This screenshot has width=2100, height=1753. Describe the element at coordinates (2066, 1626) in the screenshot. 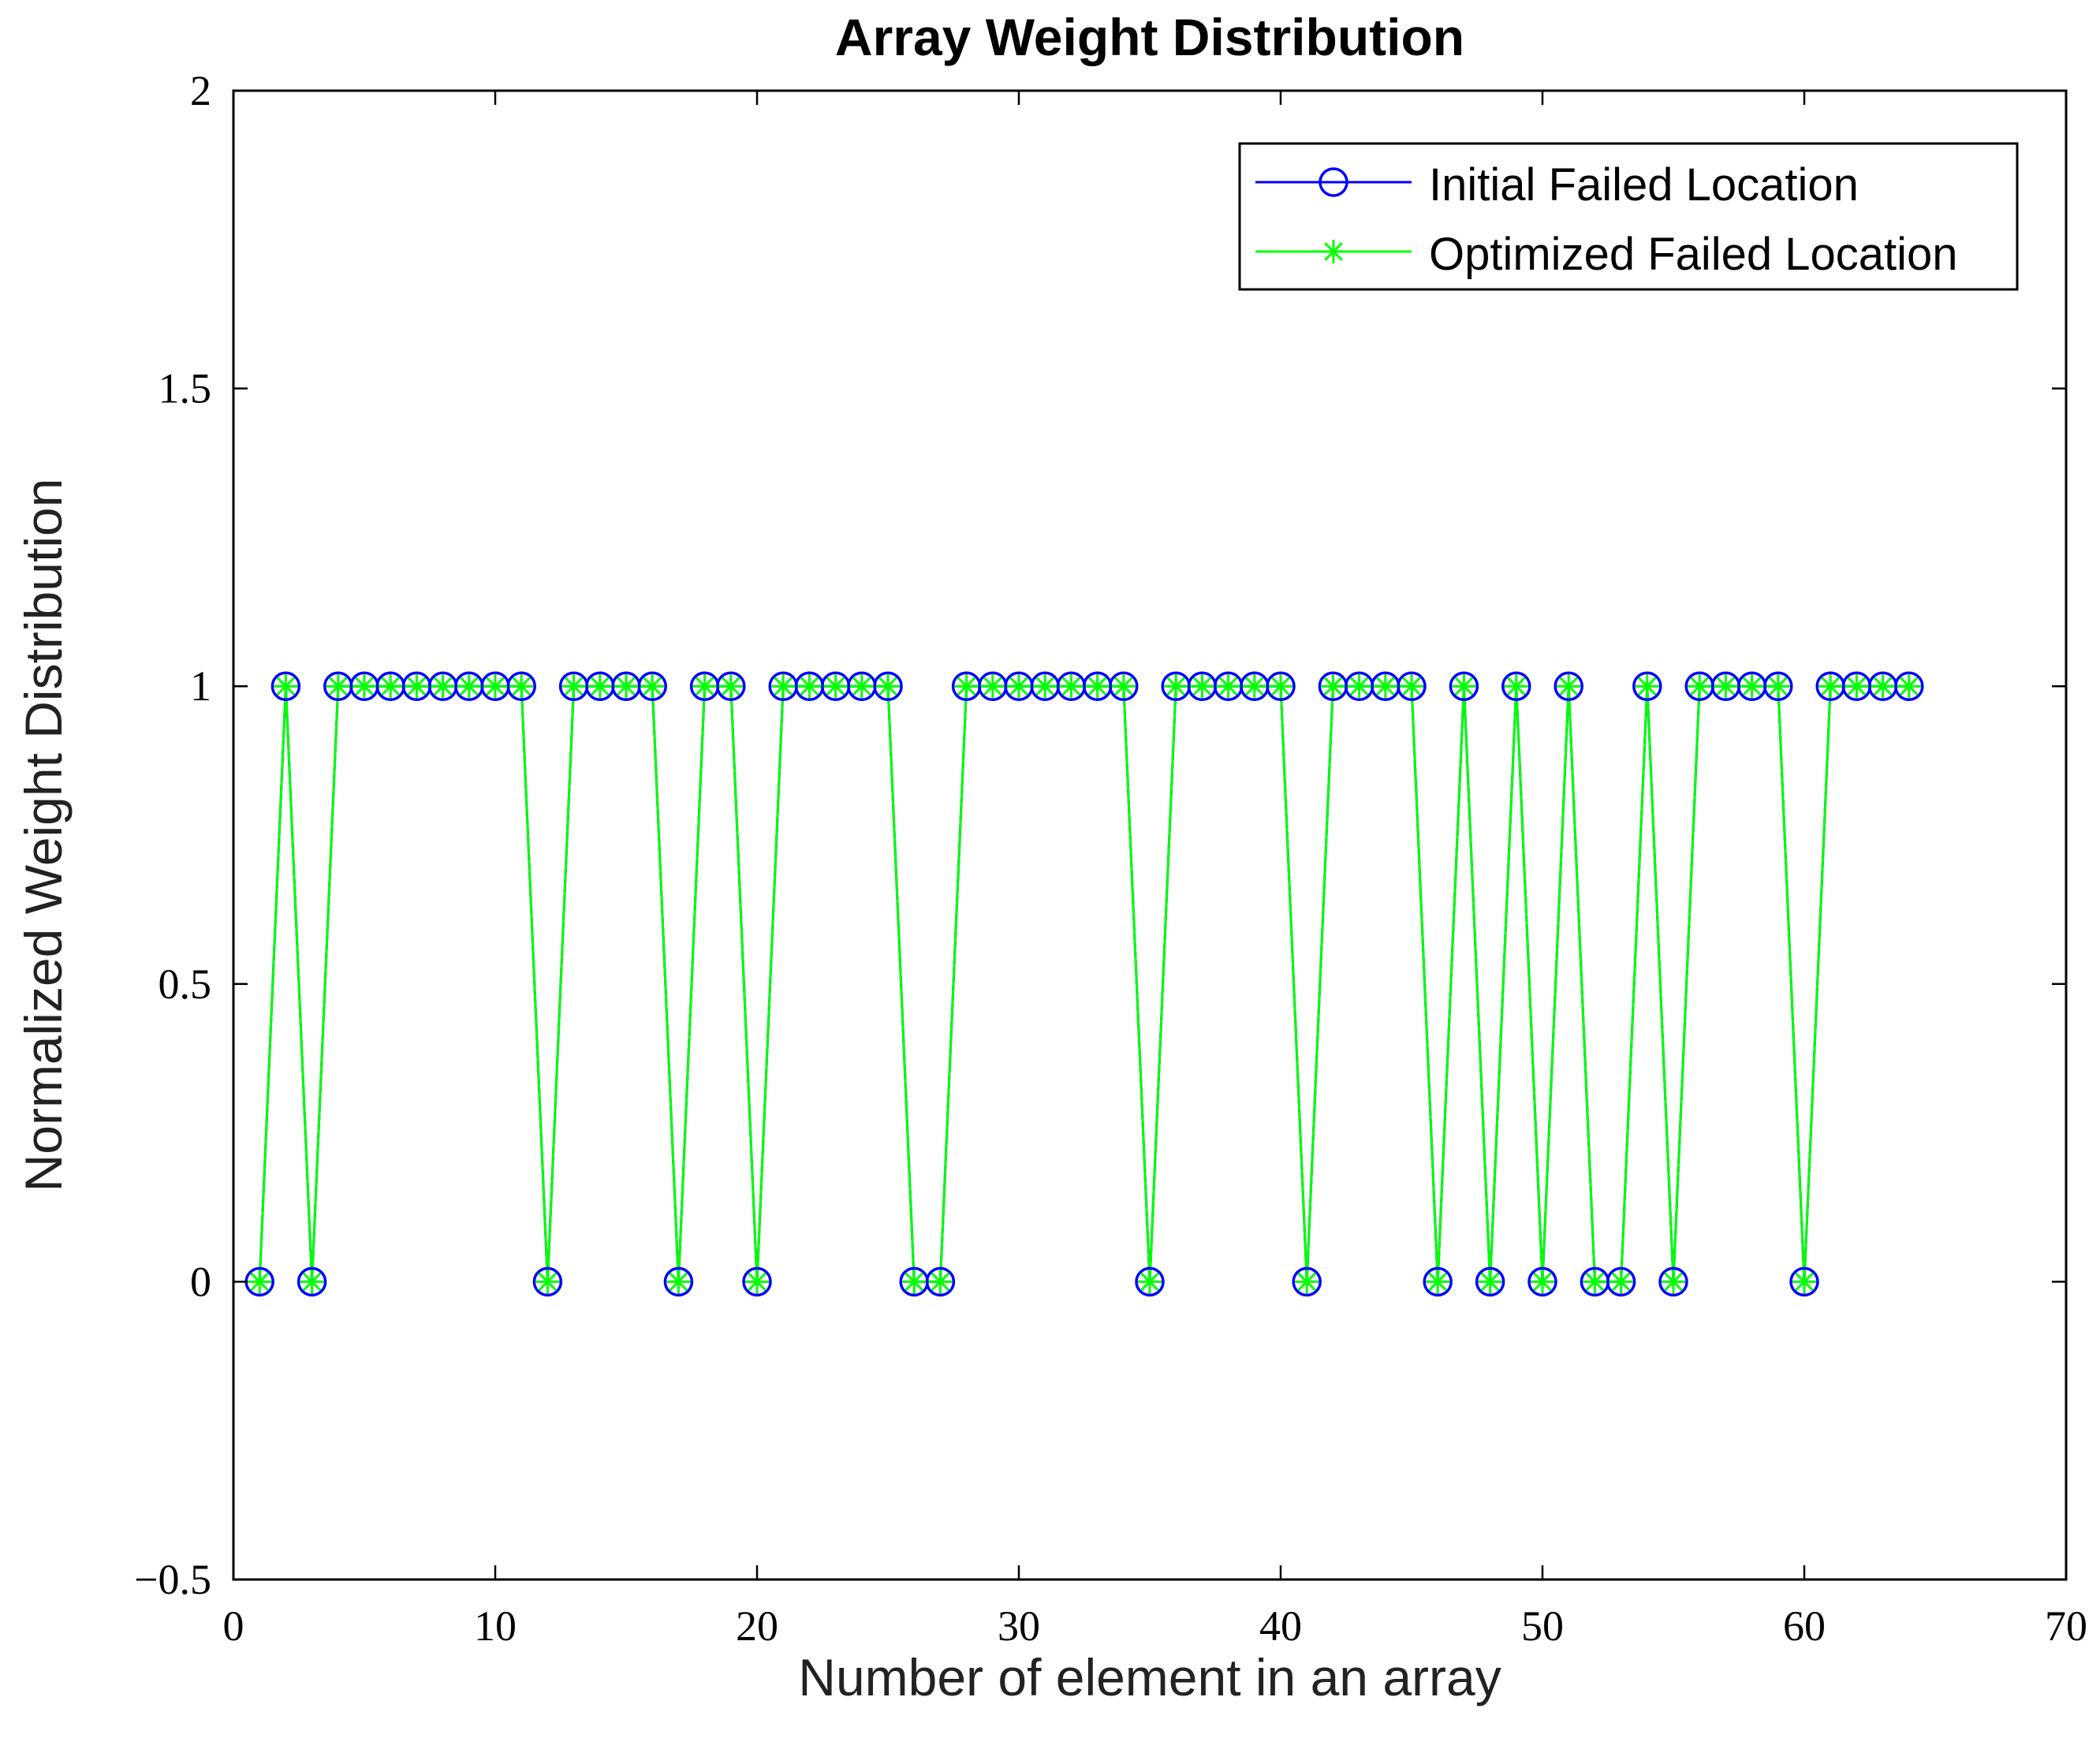

I see `x-tick-label: 70` at that location.